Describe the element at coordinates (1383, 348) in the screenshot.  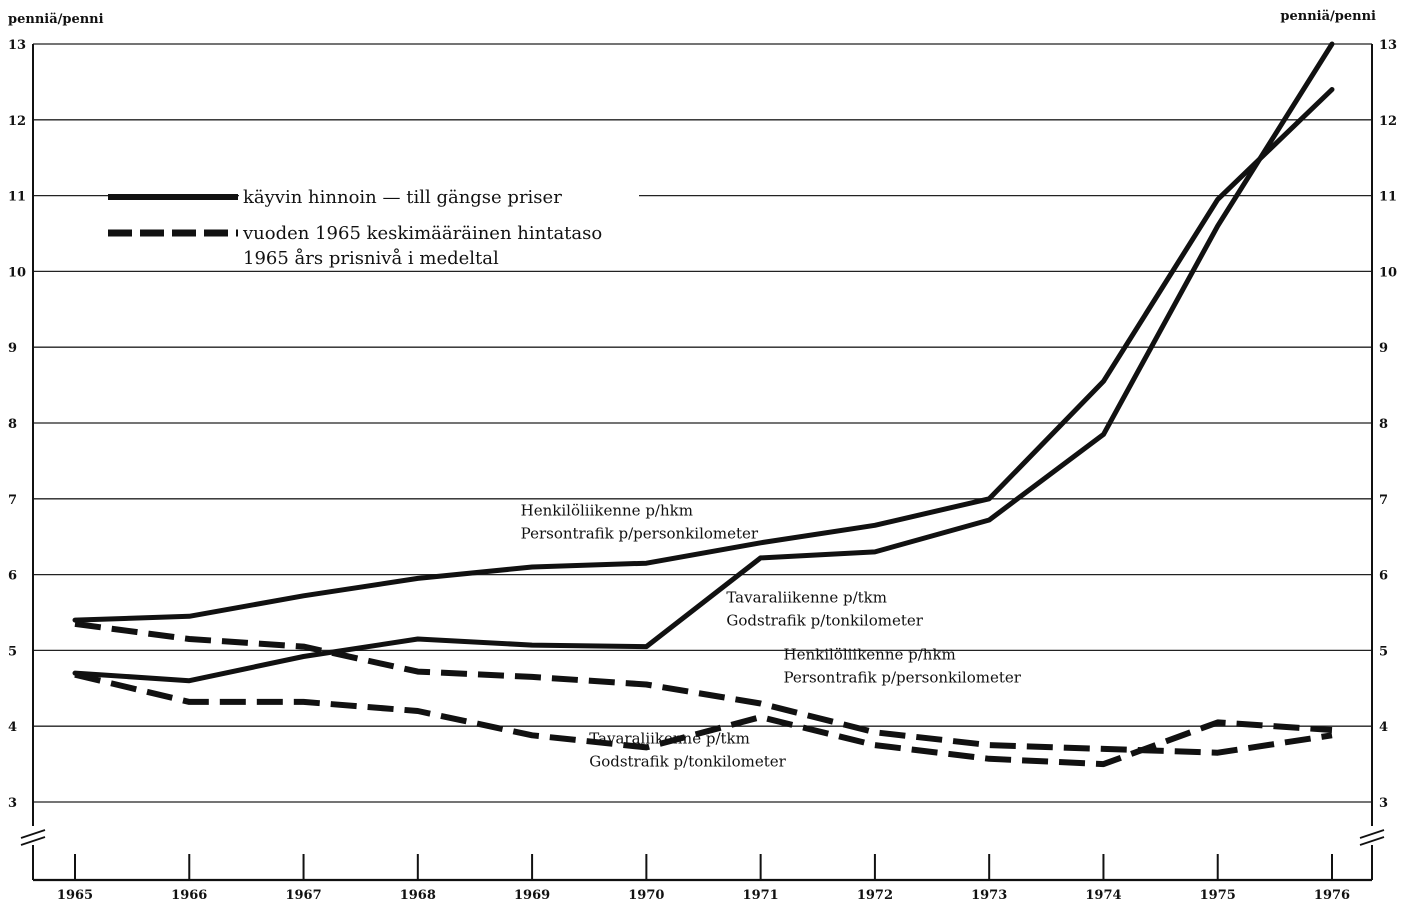
I see `y-tick-right-9: 9` at that location.